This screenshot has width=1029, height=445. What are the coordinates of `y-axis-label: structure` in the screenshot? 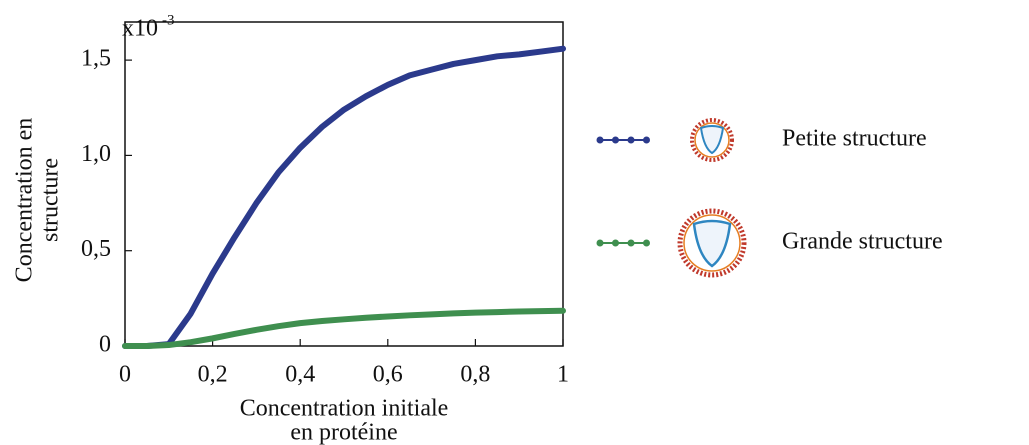 It's located at (51, 200).